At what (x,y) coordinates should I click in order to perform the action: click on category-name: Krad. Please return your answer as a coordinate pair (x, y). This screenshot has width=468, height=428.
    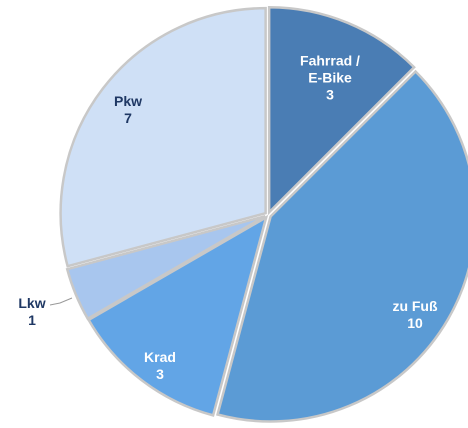
    Looking at the image, I should click on (160, 357).